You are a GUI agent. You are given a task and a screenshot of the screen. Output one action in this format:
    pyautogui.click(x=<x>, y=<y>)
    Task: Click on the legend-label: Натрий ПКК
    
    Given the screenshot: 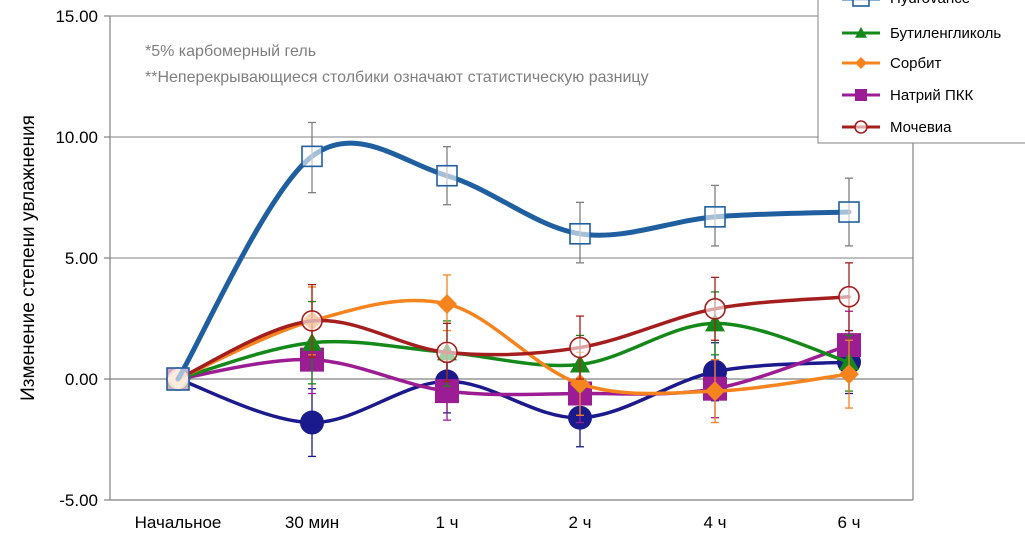 What is the action you would take?
    pyautogui.click(x=932, y=95)
    